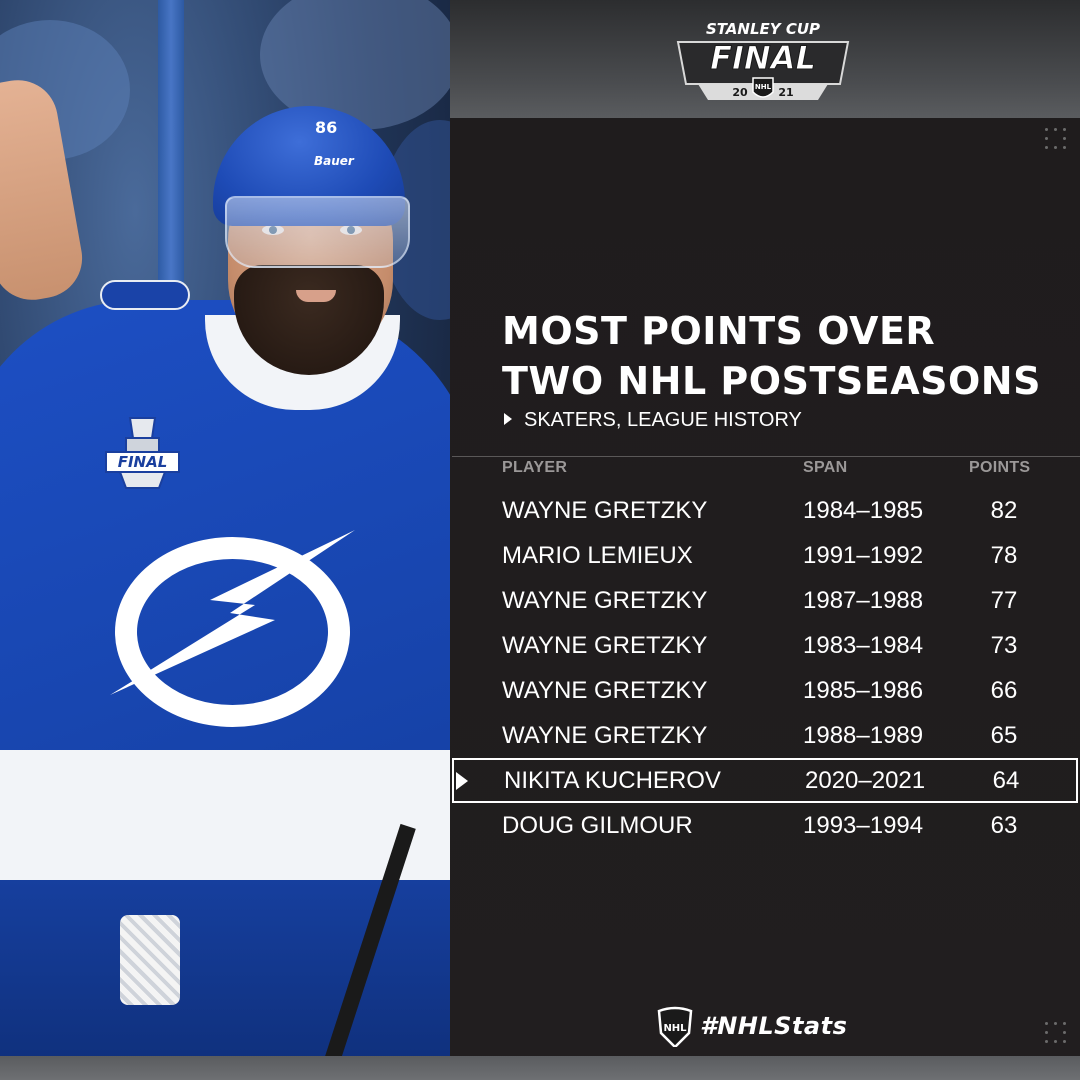 Image resolution: width=1080 pixels, height=1080 pixels. Describe the element at coordinates (765, 825) in the screenshot. I see `table-row: DOUG GILMOUR 1993–1994 63` at that location.